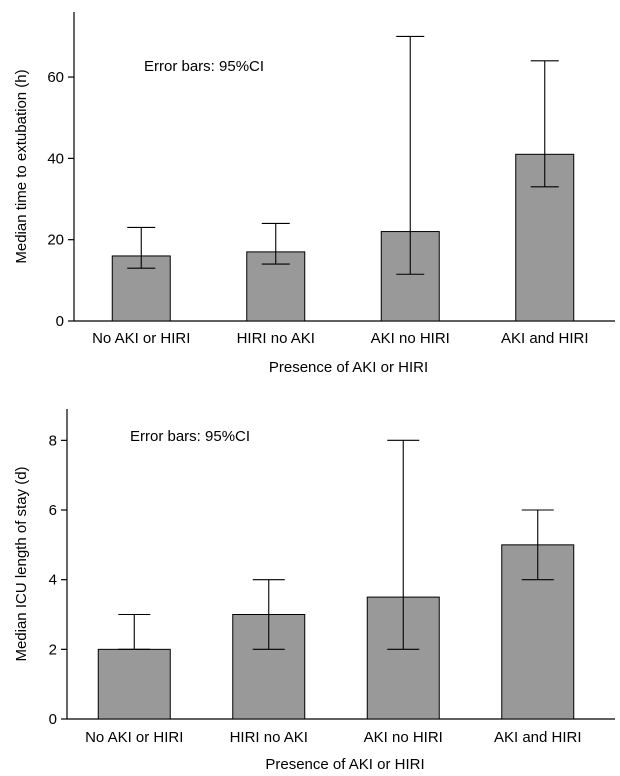  What do you see at coordinates (21, 166) in the screenshot?
I see `y-axis-title: Median time to extubation (h)` at bounding box center [21, 166].